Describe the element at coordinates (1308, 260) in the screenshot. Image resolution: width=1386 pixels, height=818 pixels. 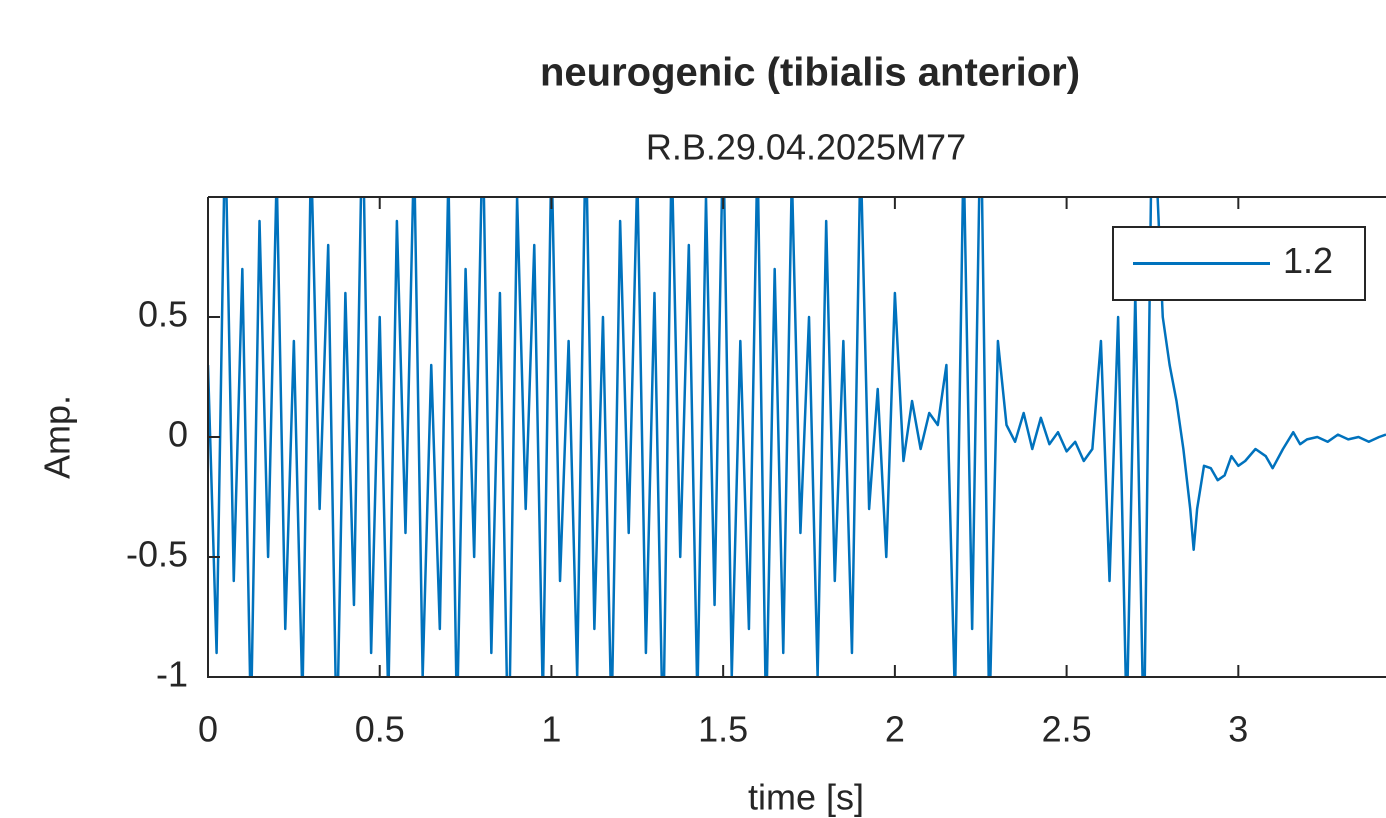
I see `legend-label: 1.2` at that location.